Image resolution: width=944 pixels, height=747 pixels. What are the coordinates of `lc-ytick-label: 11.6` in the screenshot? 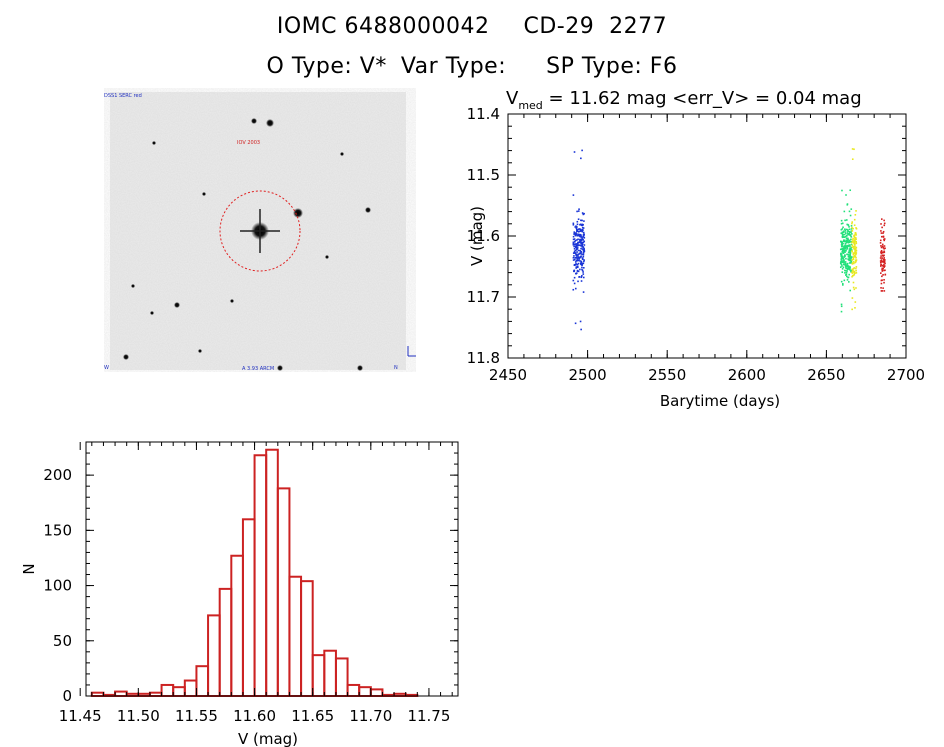 It's located at (483, 236).